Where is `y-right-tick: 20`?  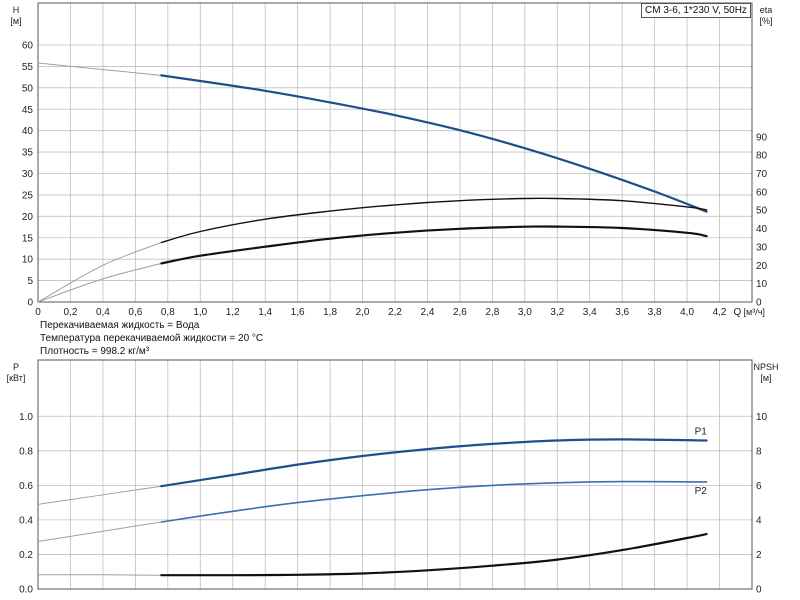
y-right-tick: 20 is located at coordinates (762, 266).